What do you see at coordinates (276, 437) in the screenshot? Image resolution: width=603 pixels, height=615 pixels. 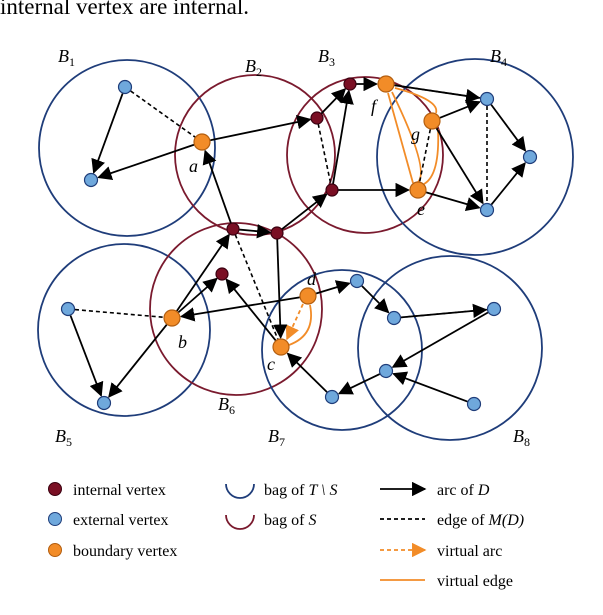 I see `bag-label-b7: B7` at bounding box center [276, 437].